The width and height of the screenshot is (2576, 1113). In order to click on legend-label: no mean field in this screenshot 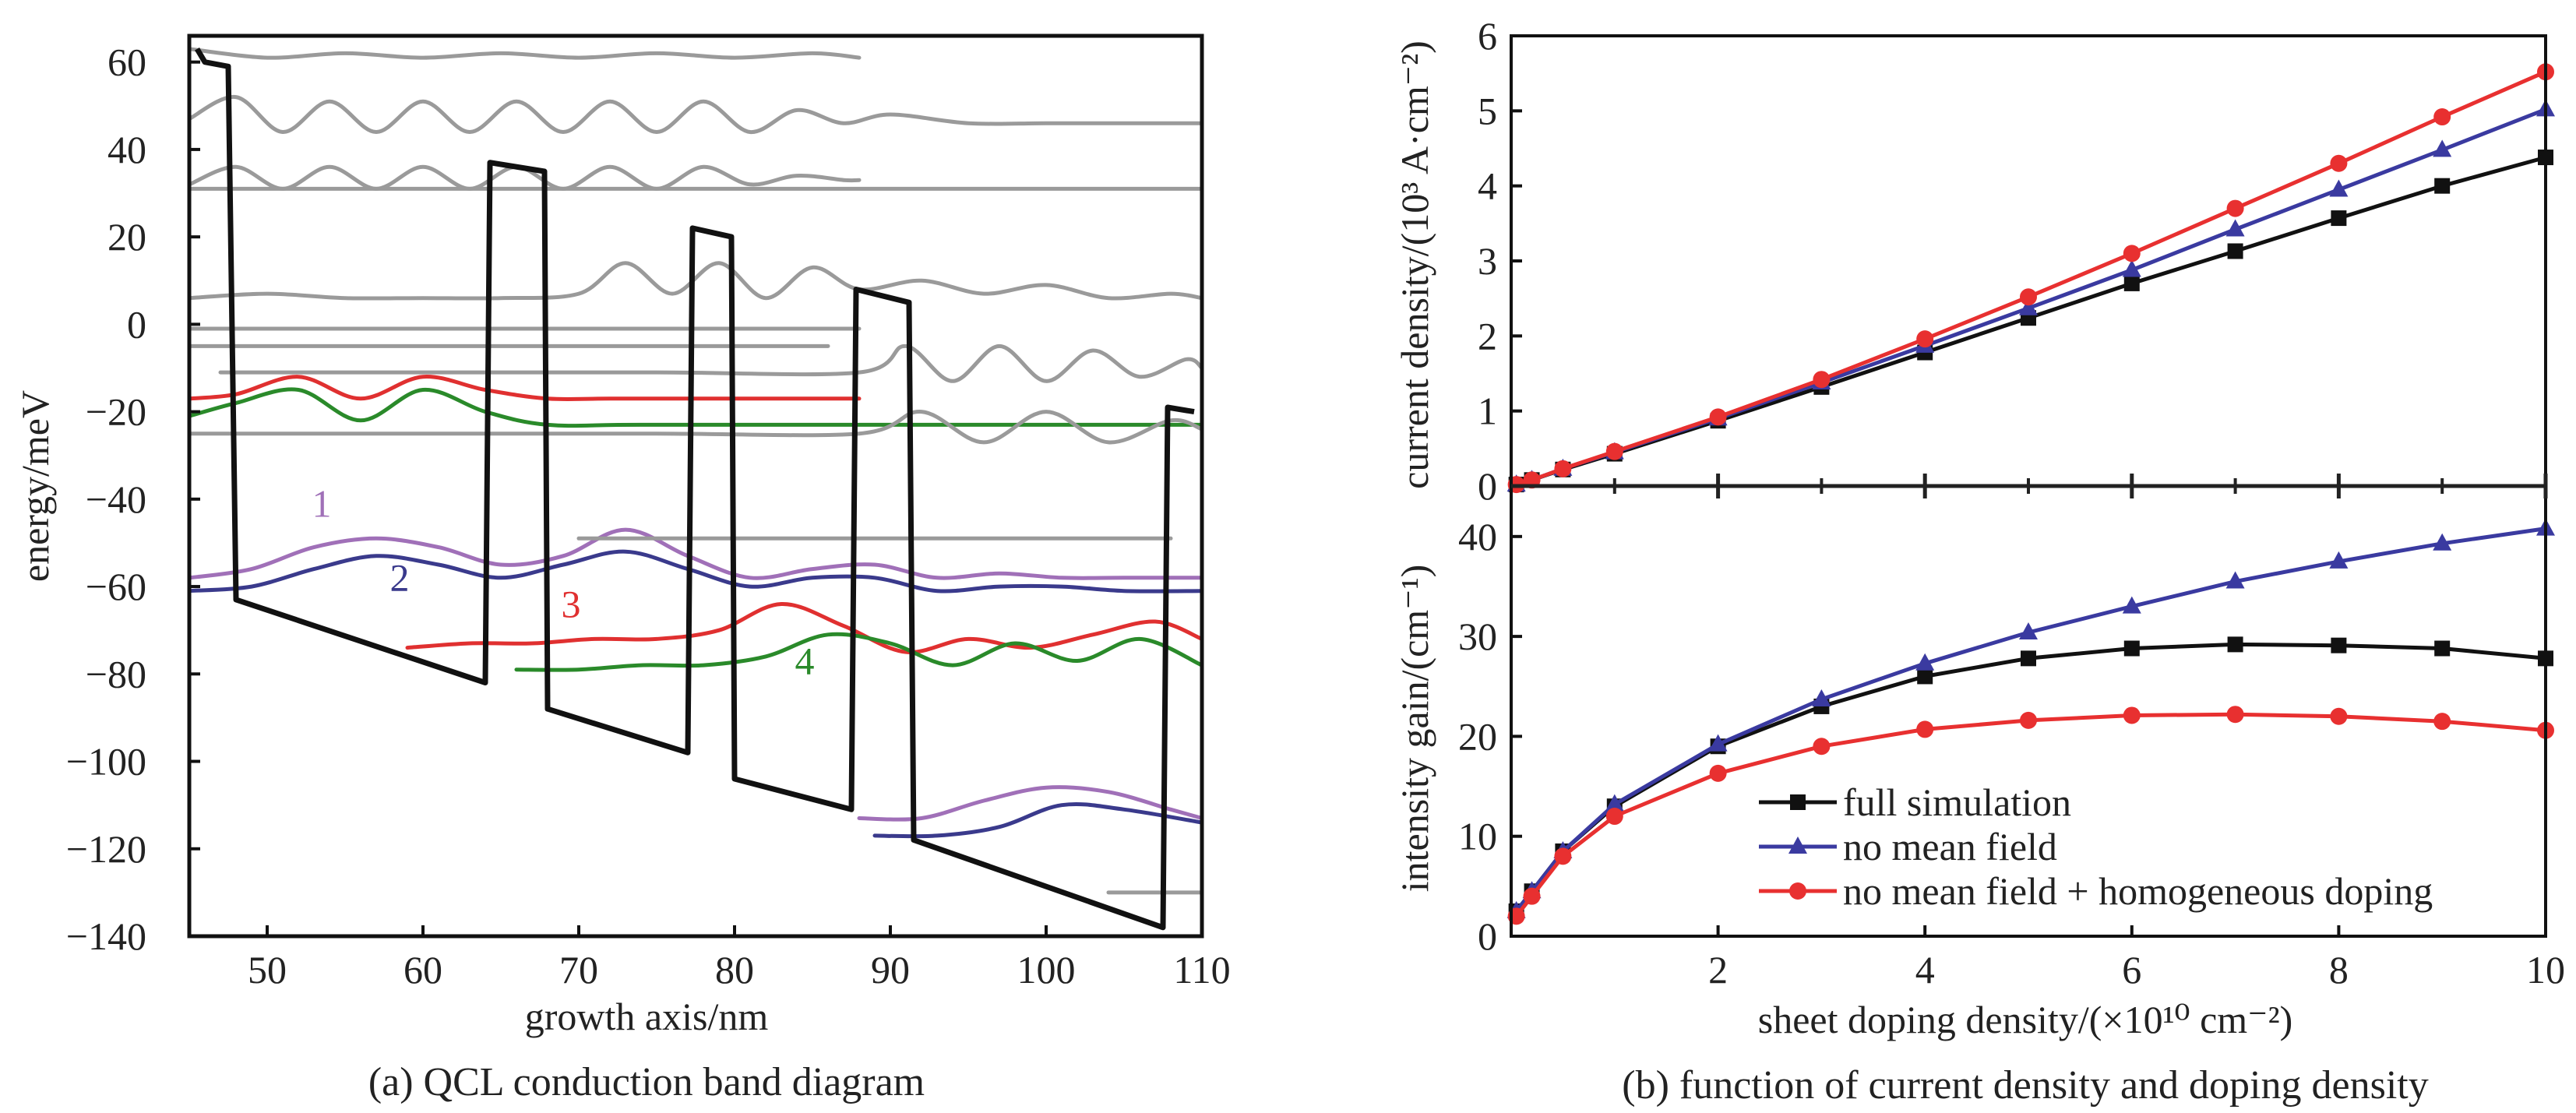, I will do `click(1950, 847)`.